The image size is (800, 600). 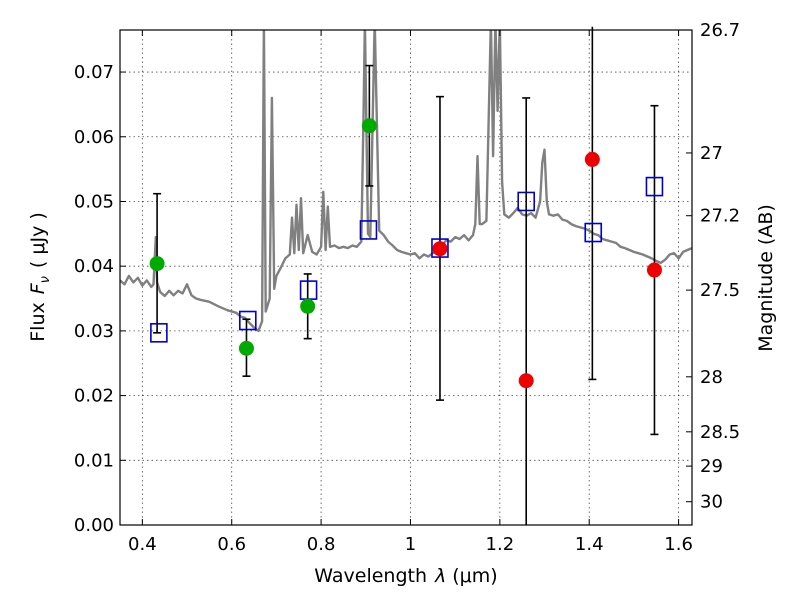 What do you see at coordinates (38, 322) in the screenshot?
I see `y-axis-label-prefix: Flux` at bounding box center [38, 322].